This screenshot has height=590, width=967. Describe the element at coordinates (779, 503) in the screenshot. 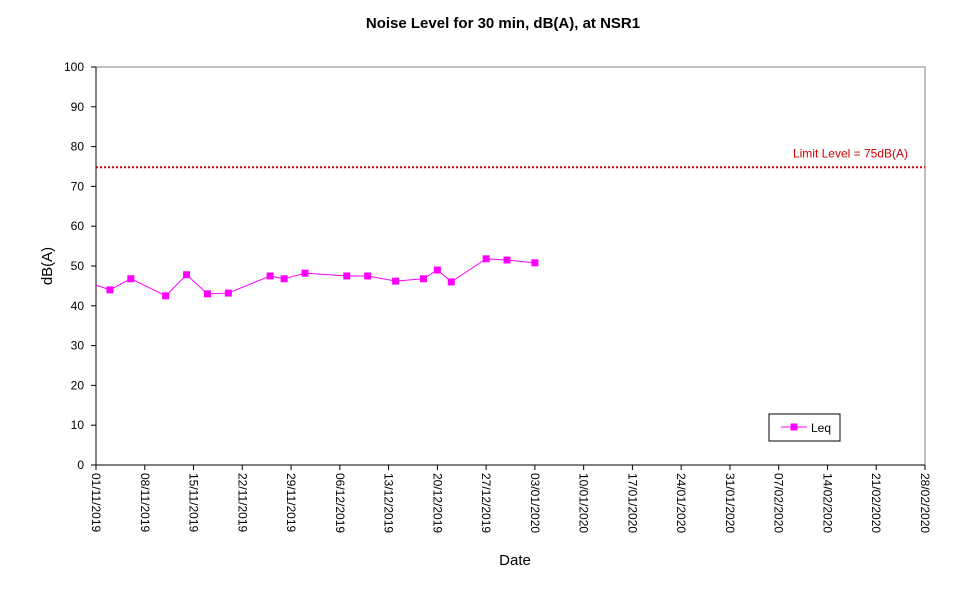

I see `x-tick-label: 07/02/2020` at that location.